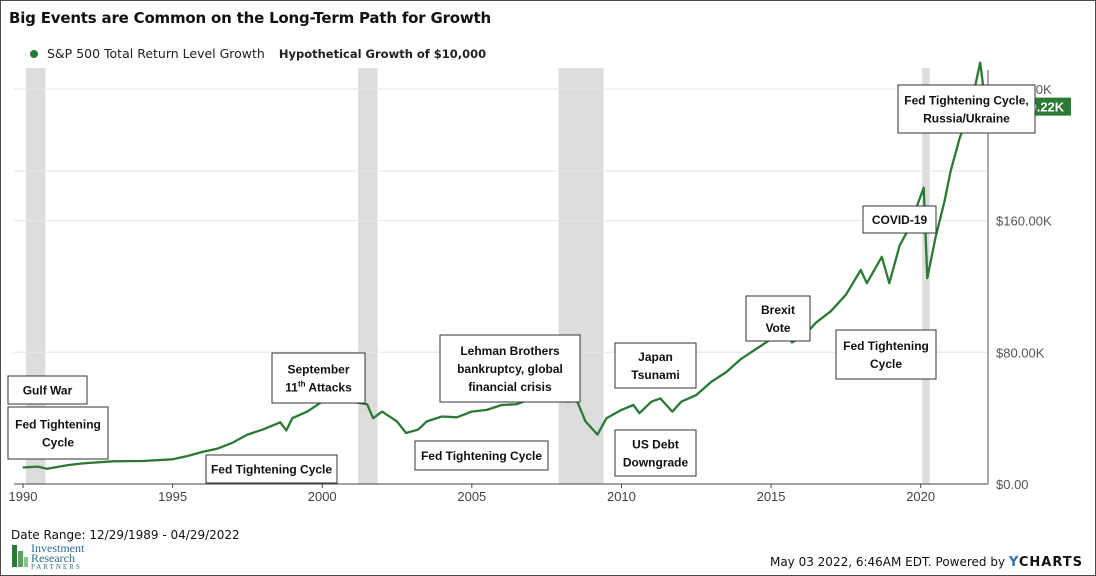 The width and height of the screenshot is (1096, 576). Describe the element at coordinates (23, 496) in the screenshot. I see `x-tick-label: 1990` at that location.